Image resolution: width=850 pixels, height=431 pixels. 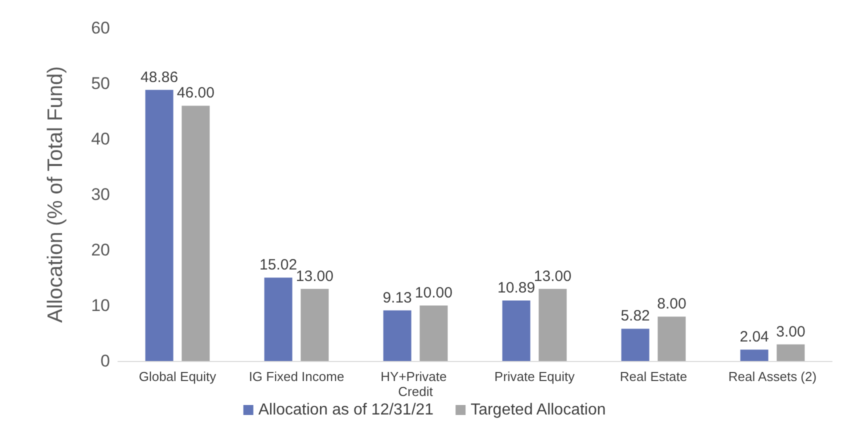 I want to click on y-tick-label: 50, so click(x=100, y=83).